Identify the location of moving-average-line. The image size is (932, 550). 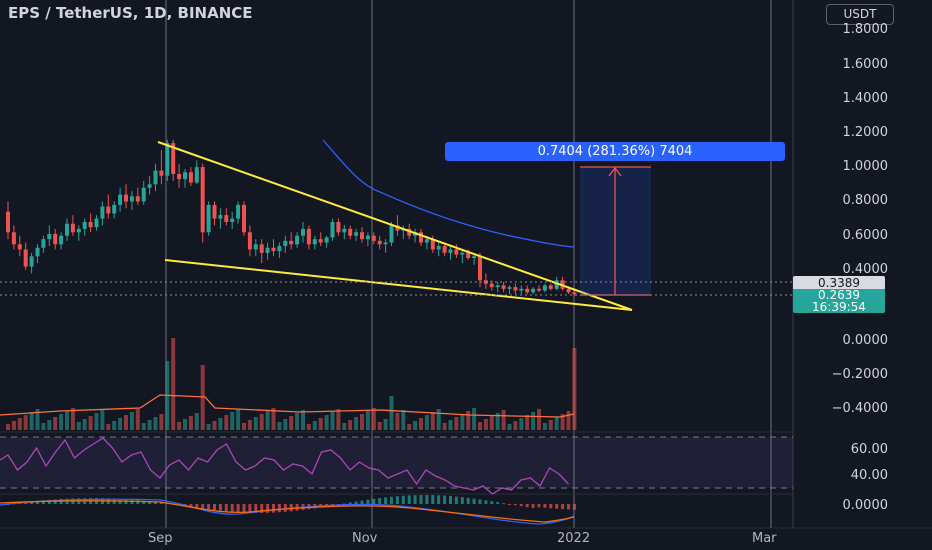
(448, 193).